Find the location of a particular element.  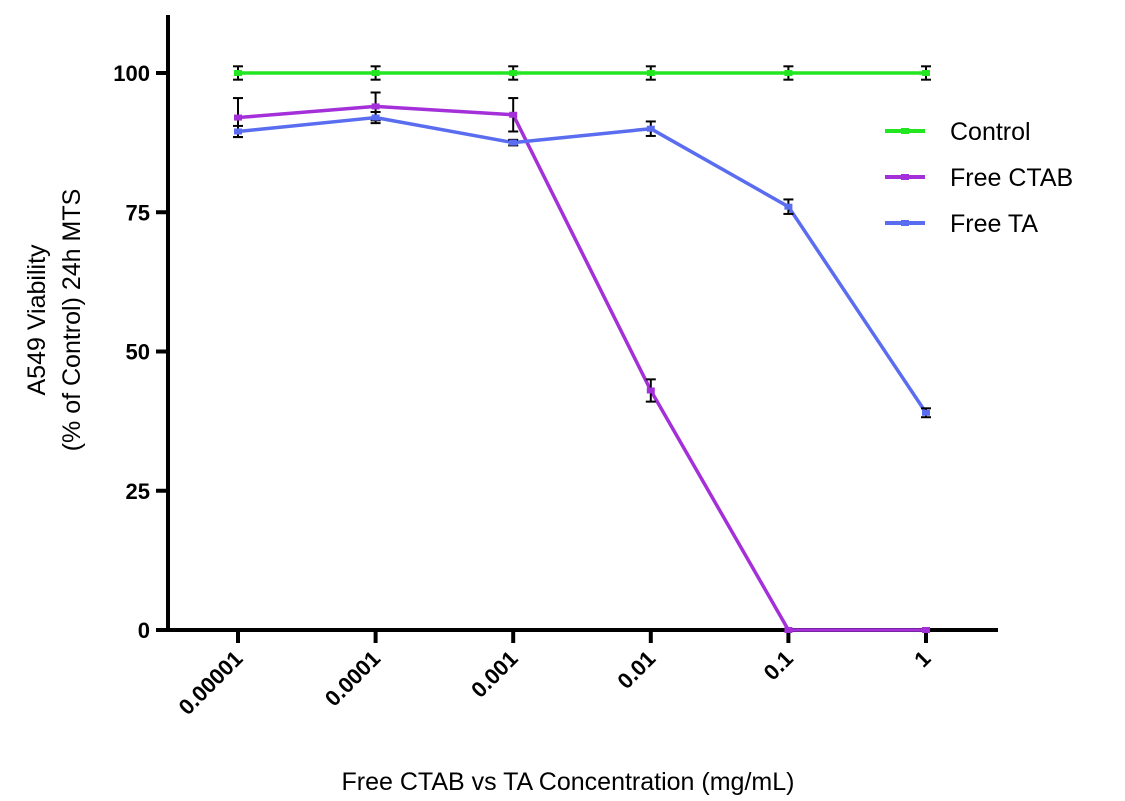

y-tick-label: 75 is located at coordinates (138, 212).